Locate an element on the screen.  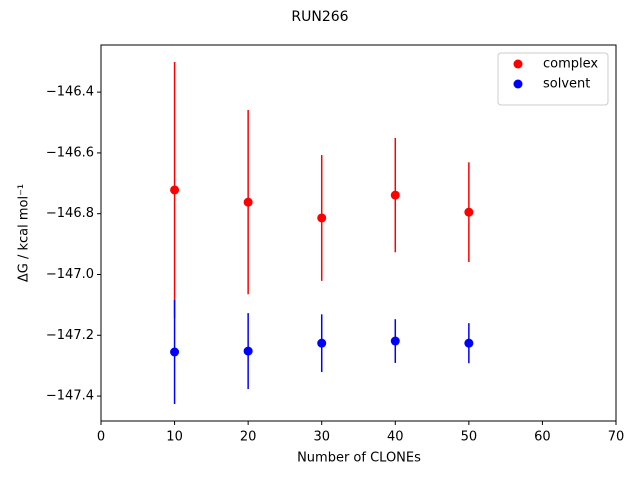
x-axis-label: Number of CLONEs is located at coordinates (359, 458).